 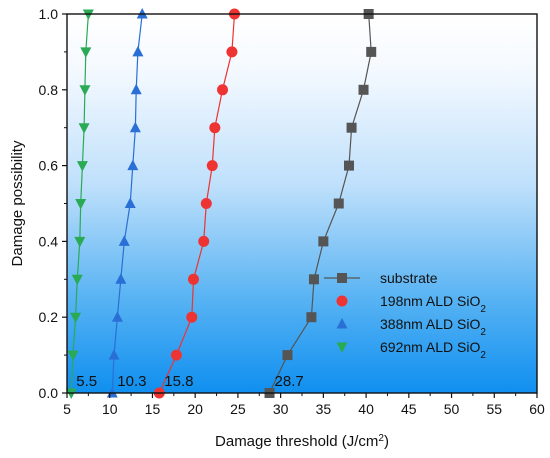 I want to click on x-axis-title-main: Damage threshold (J/cm, so click(x=296, y=441).